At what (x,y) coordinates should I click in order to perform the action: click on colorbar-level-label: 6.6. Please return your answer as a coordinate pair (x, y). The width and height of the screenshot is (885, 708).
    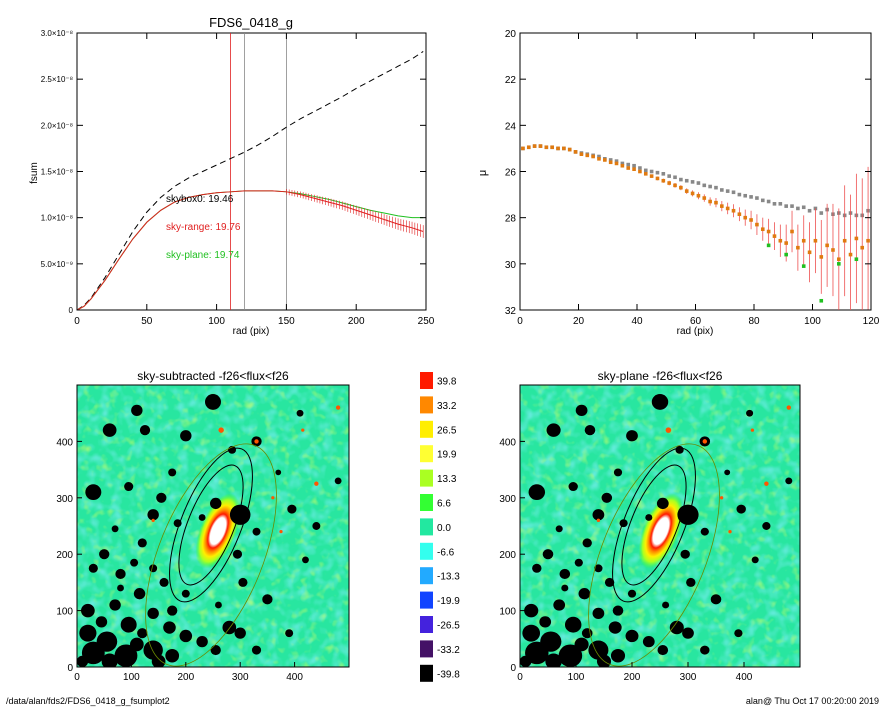
    Looking at the image, I should click on (444, 504).